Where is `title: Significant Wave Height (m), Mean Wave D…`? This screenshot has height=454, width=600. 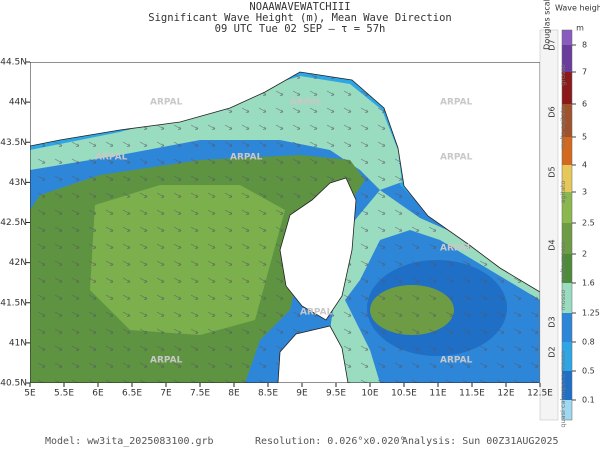 title: Significant Wave Height (m), Mean Wave D… is located at coordinates (299, 18).